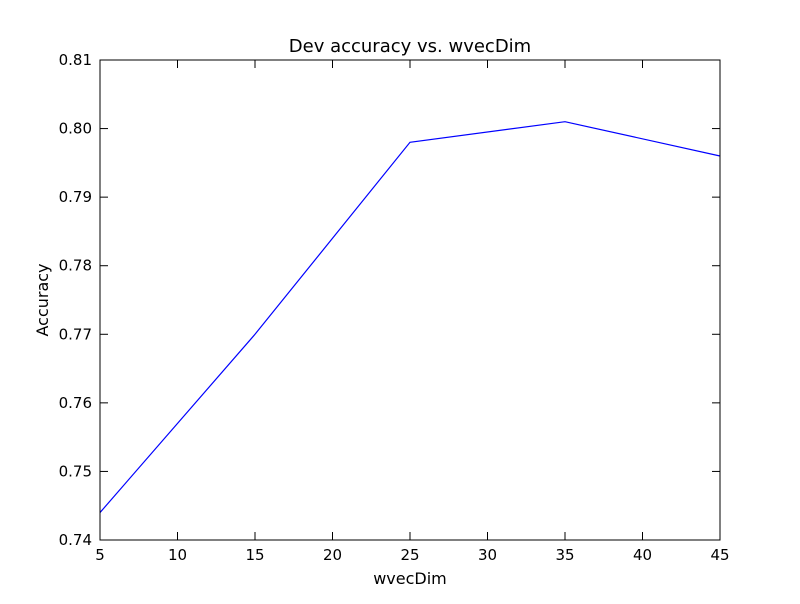 The image size is (800, 604). I want to click on x-tick-label: 20, so click(332, 555).